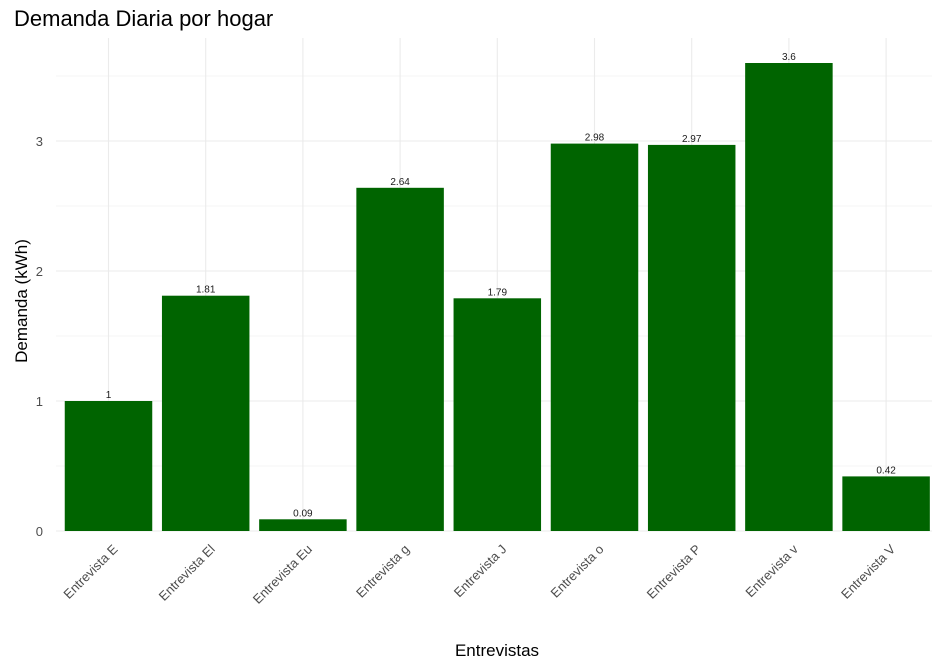 This screenshot has height=662, width=932. What do you see at coordinates (109, 395) in the screenshot?
I see `data-label: 1` at bounding box center [109, 395].